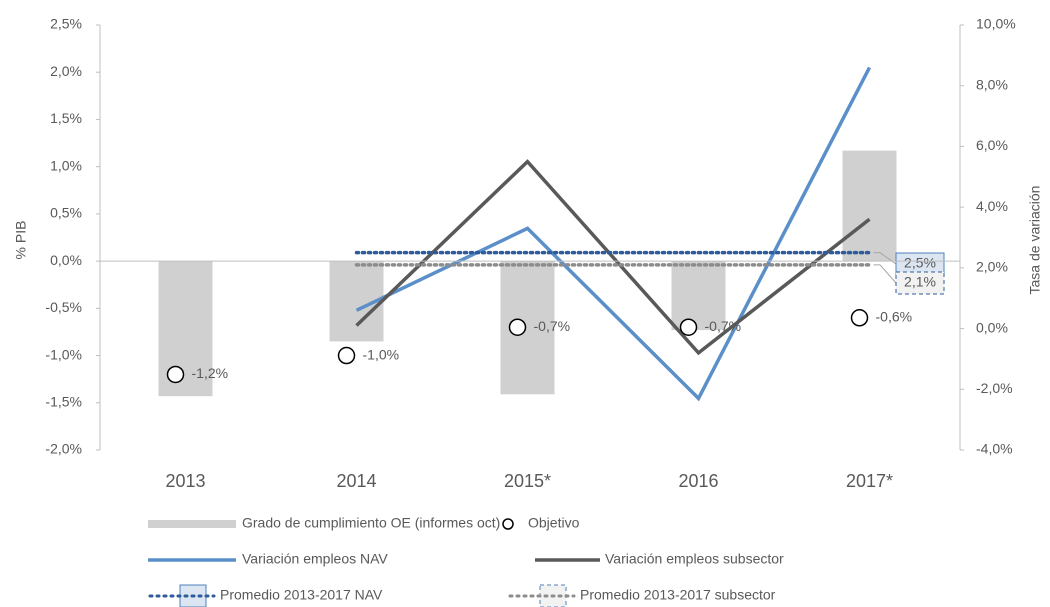  I want to click on data-label: -1,2%, so click(210, 373).